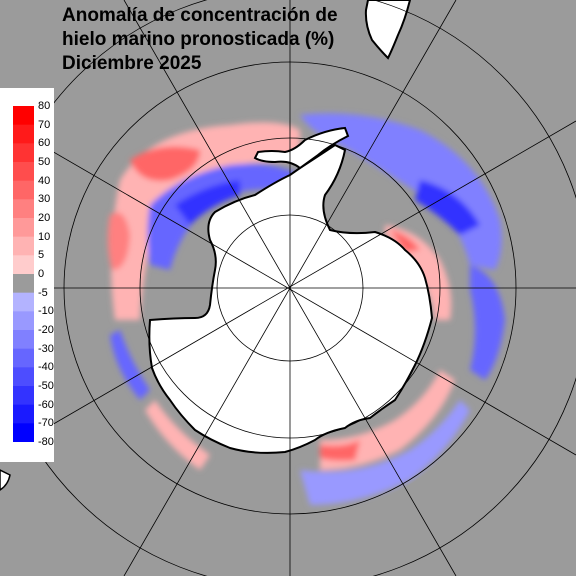 The image size is (576, 576). Describe the element at coordinates (44, 162) in the screenshot. I see `legend-tick-label: 50` at that location.